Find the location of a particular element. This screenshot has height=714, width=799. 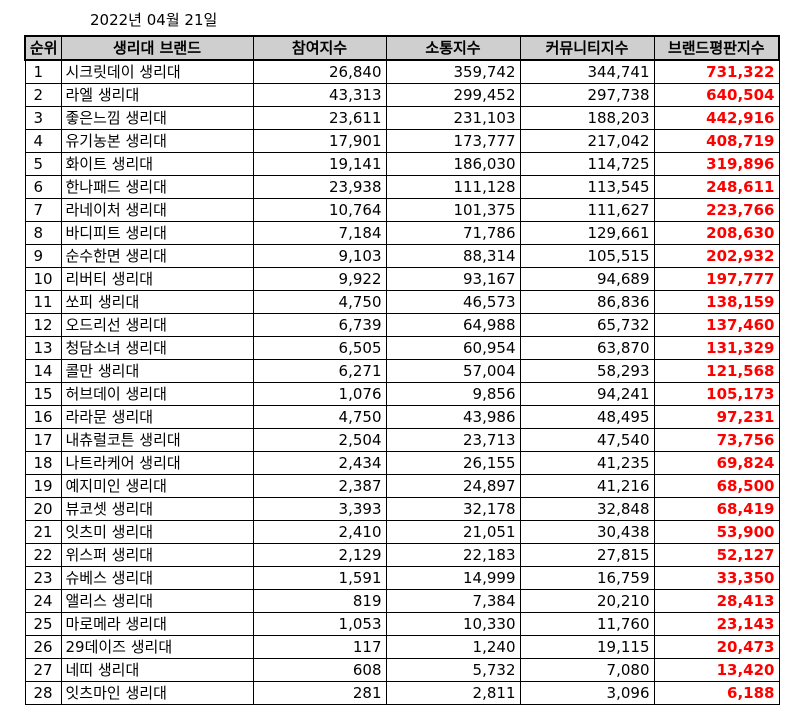

brand-cell: 유기농본 생리대 is located at coordinates (157, 141).